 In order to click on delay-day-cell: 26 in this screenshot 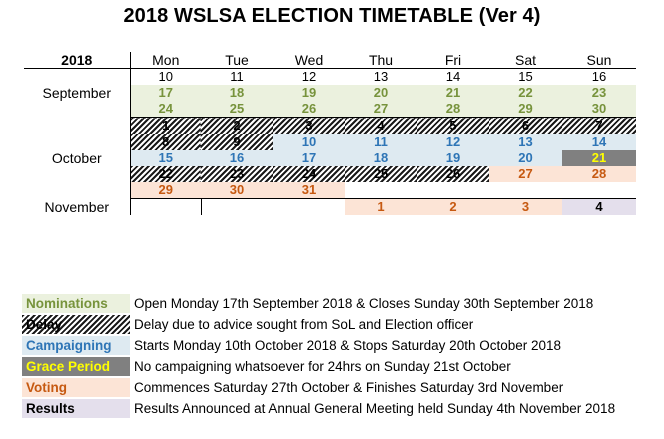, I will do `click(453, 174)`.